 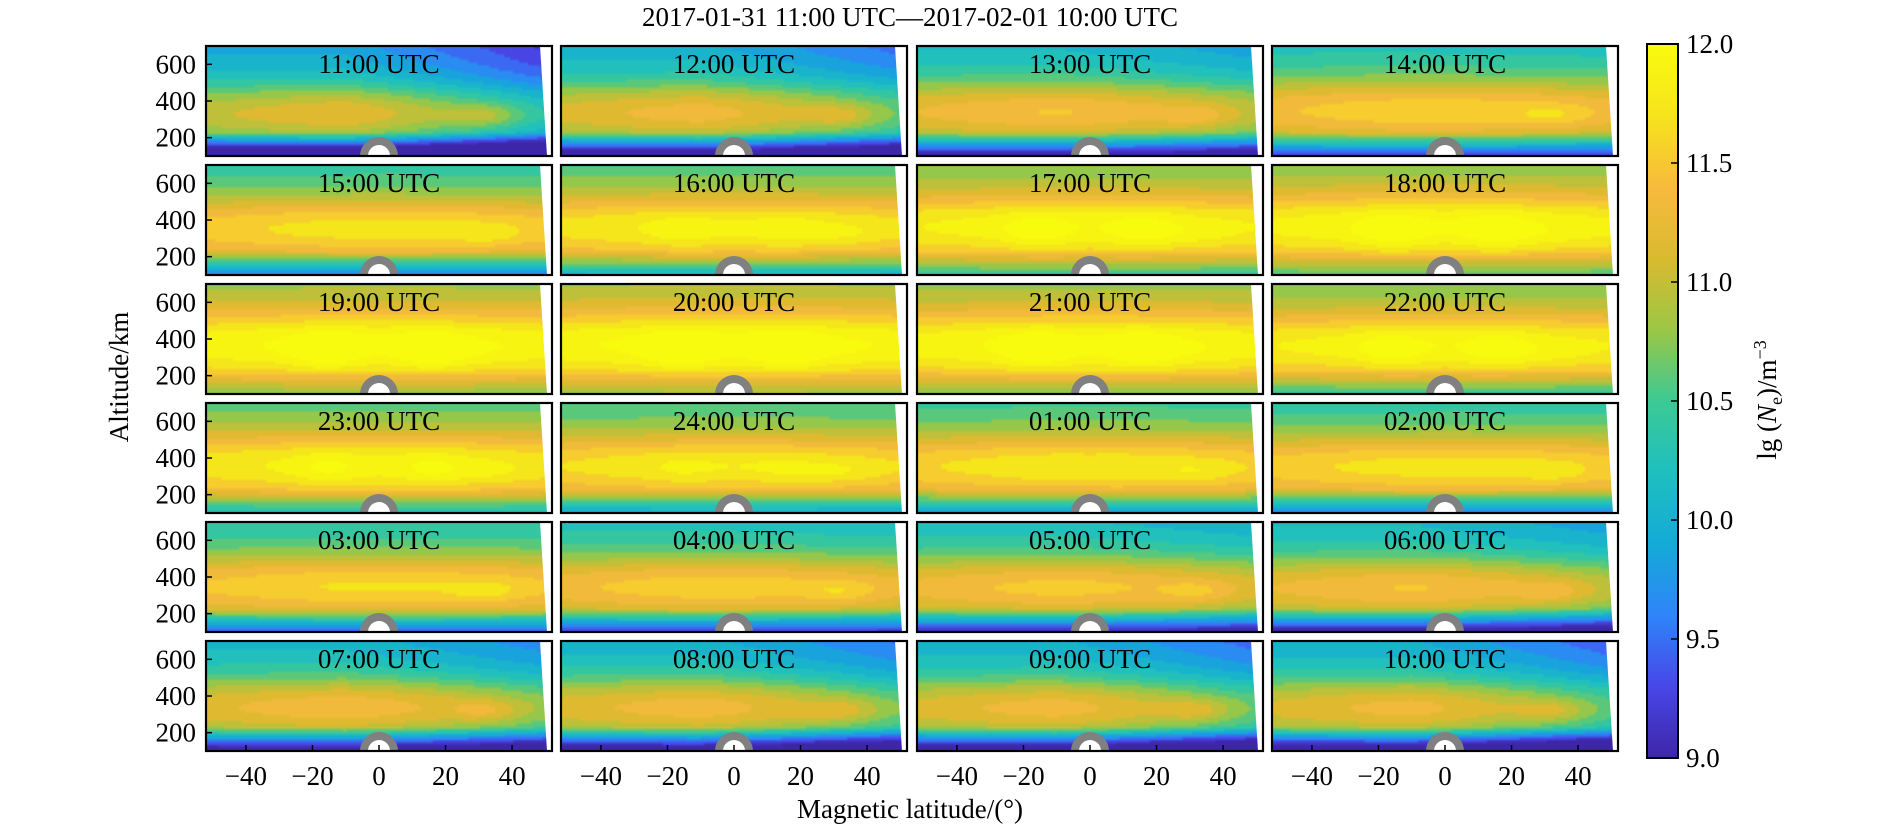 What do you see at coordinates (734, 64) in the screenshot?
I see `panel-time-label: 12:00 UTC` at bounding box center [734, 64].